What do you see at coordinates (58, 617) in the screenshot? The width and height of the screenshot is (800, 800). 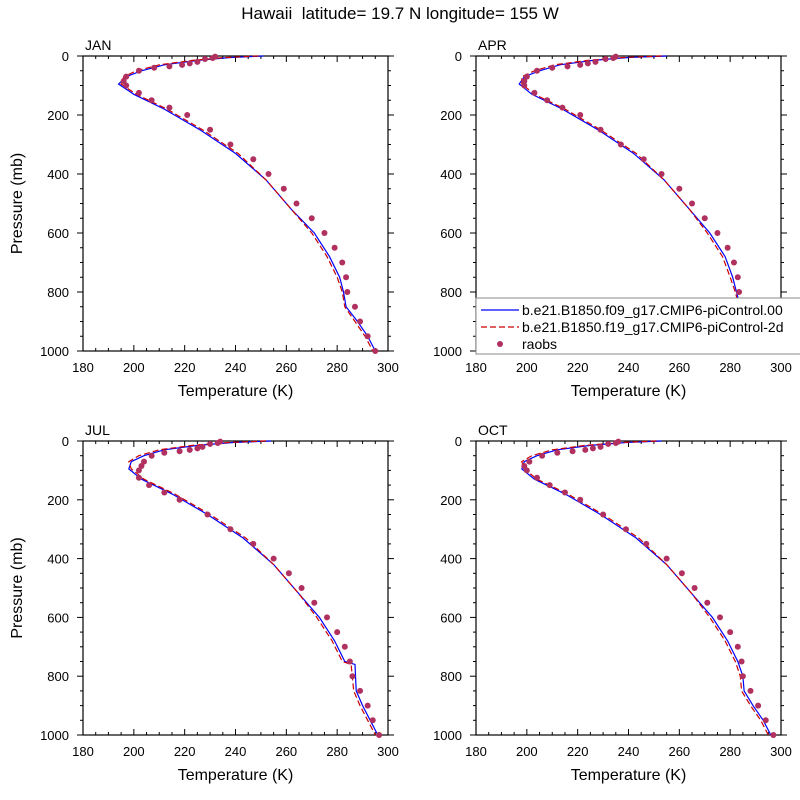 I see `y-tick-label: 600` at bounding box center [58, 617].